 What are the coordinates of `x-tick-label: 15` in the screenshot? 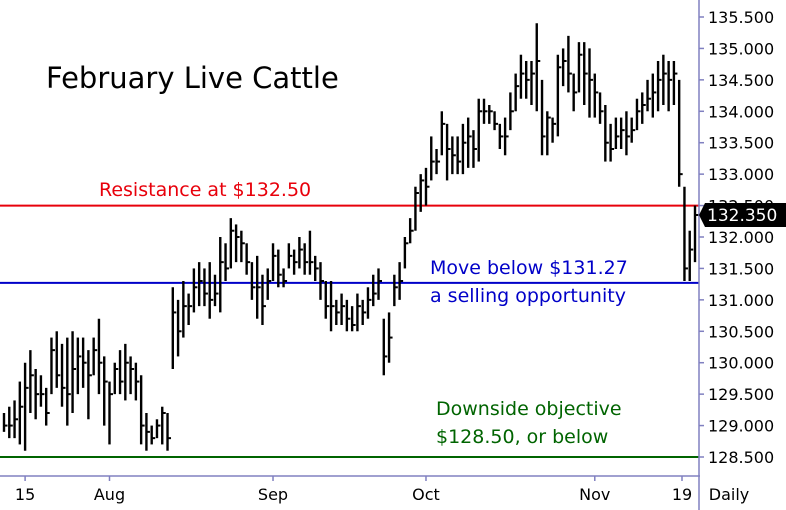 It's located at (25, 494).